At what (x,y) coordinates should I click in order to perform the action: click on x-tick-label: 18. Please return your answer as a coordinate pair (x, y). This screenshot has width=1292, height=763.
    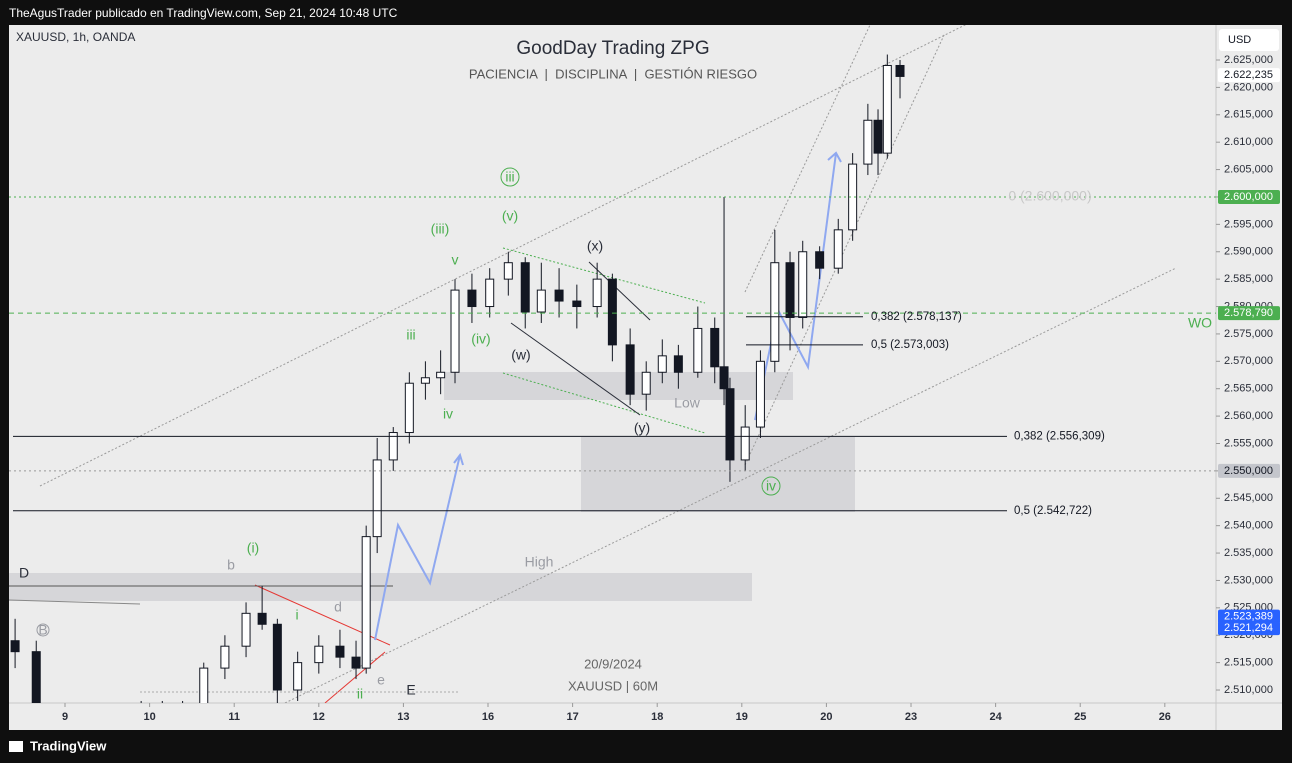
    Looking at the image, I should click on (657, 717).